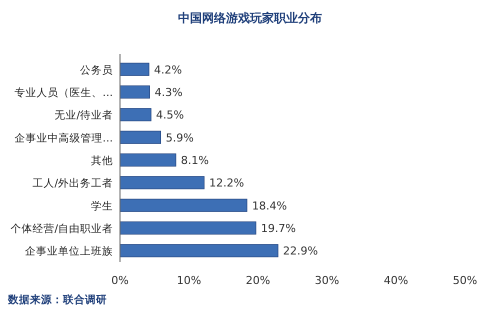 This screenshot has height=327, width=500. I want to click on data-label: 4.5%, so click(170, 115).